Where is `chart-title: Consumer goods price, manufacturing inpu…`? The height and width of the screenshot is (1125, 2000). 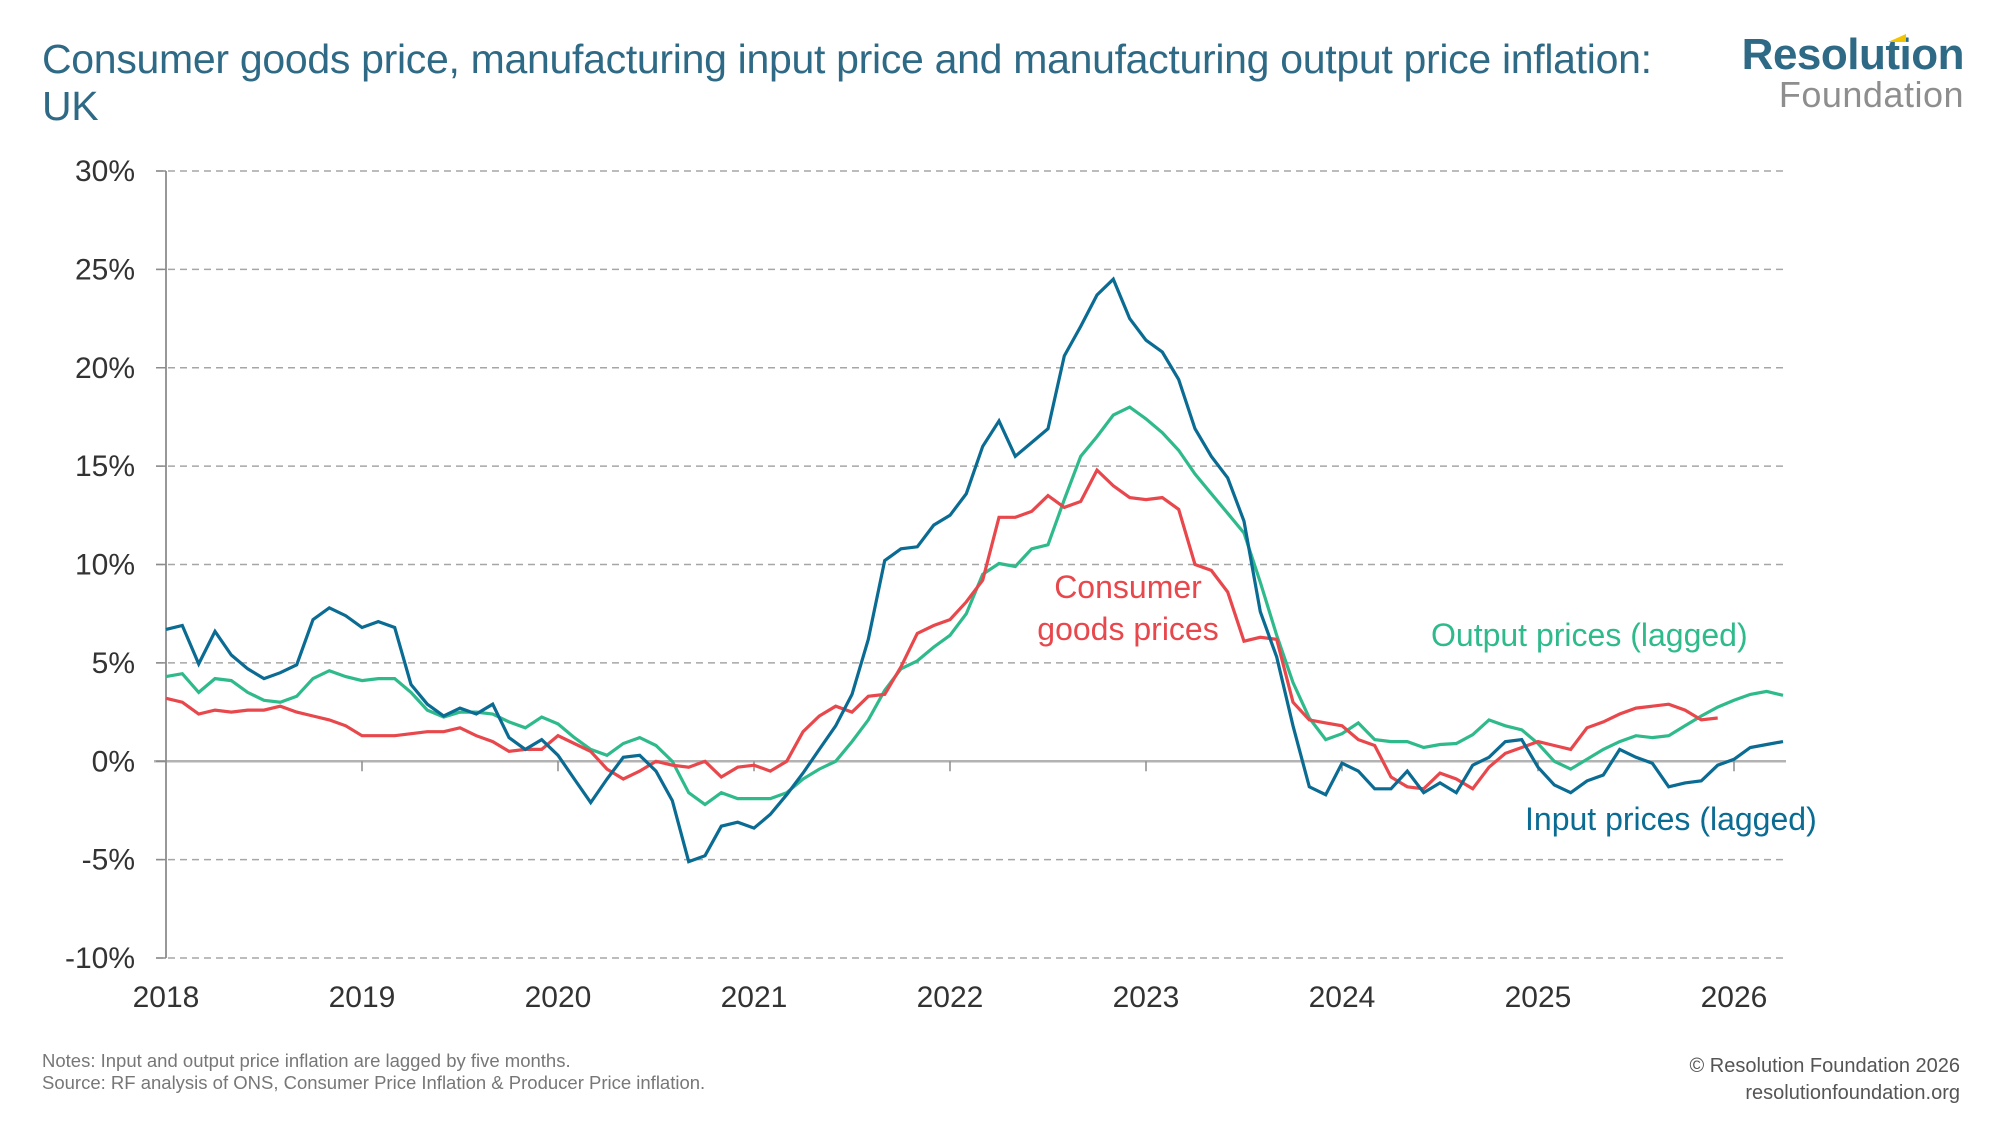 chart-title: Consumer goods price, manufacturing inpu… is located at coordinates (847, 82).